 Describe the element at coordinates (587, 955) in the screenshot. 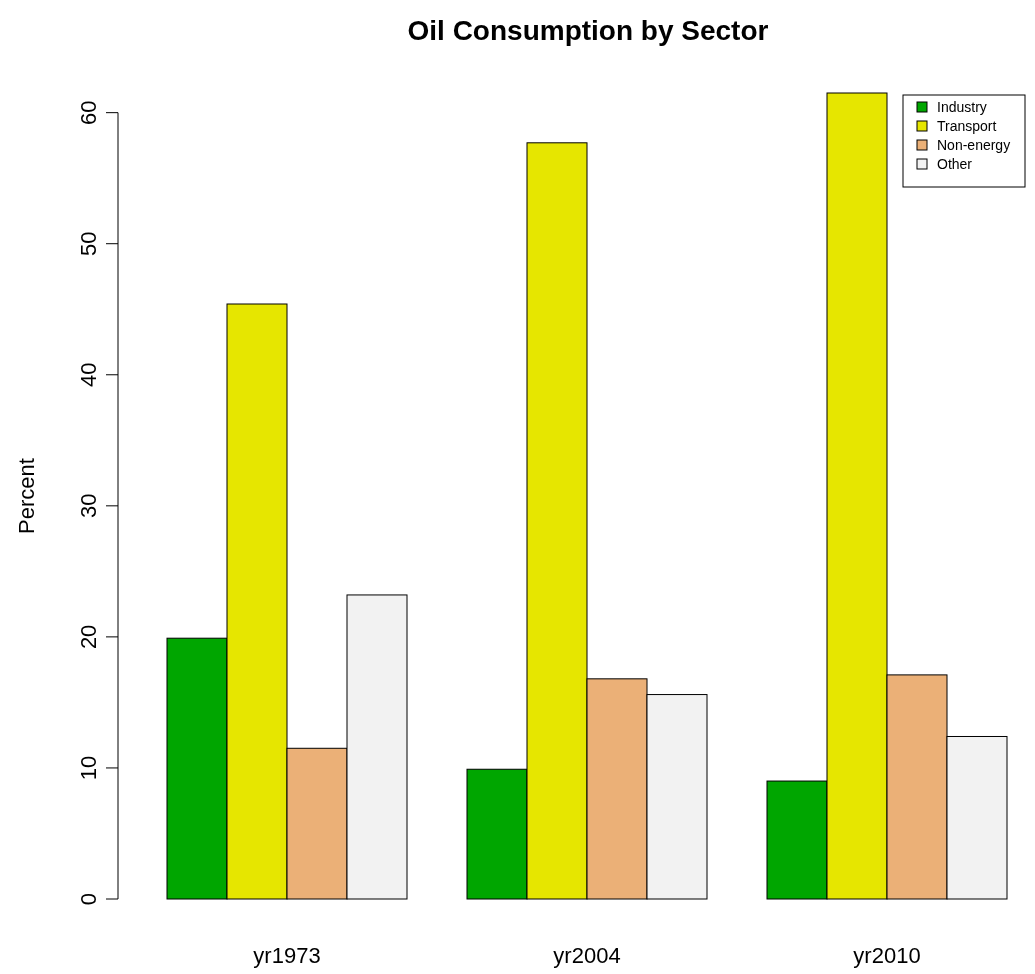

I see `x-tick-label: yr2004` at that location.